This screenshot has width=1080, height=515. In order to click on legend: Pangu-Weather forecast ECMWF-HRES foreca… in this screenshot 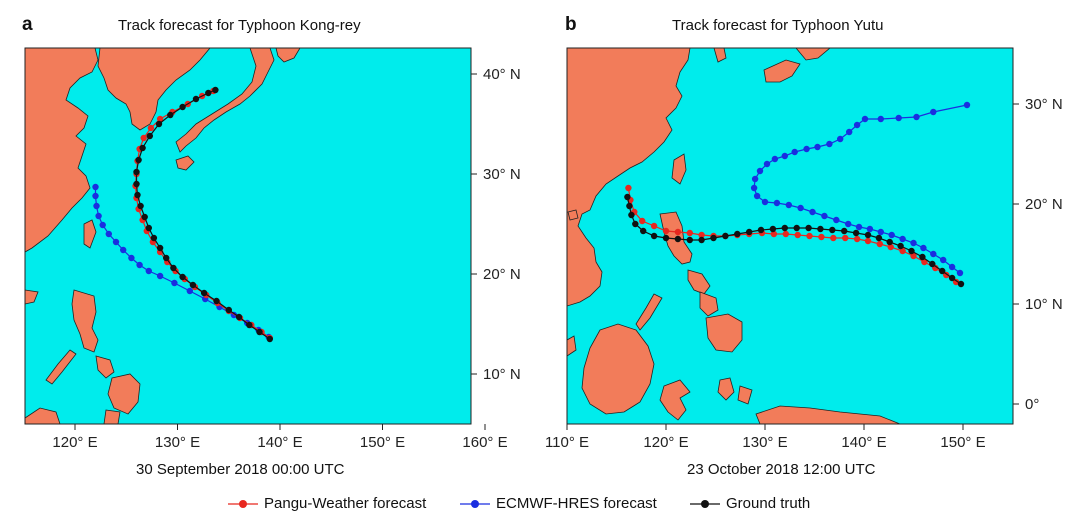, I will do `click(540, 505)`.